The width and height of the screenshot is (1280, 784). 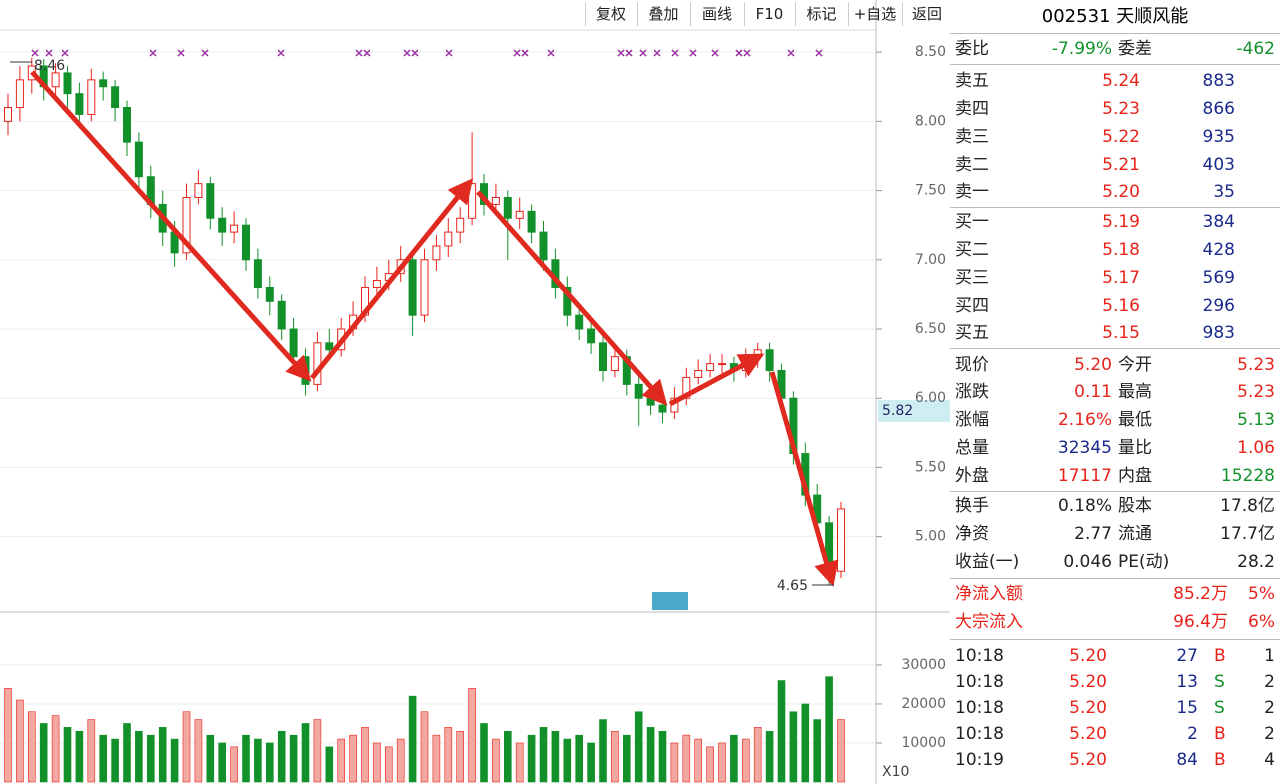 What do you see at coordinates (1218, 165) in the screenshot?
I see `book-volume: 403` at bounding box center [1218, 165].